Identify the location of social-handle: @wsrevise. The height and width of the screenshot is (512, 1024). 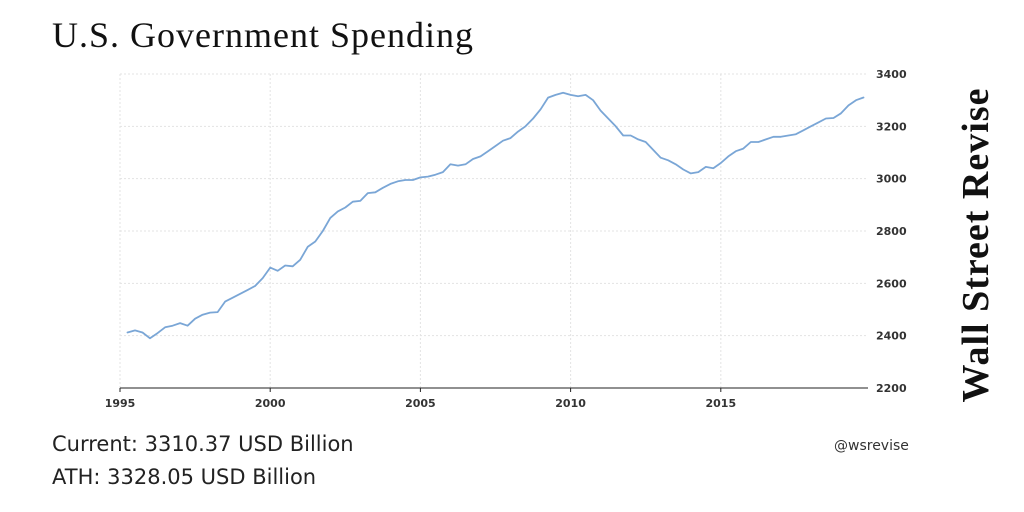
(871, 446).